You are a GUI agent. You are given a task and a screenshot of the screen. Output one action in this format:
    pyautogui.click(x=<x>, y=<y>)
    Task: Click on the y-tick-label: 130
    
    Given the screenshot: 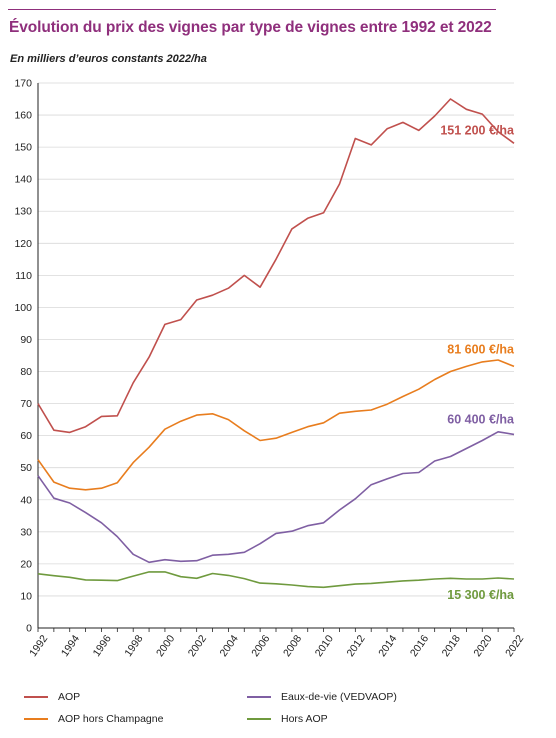 What is the action you would take?
    pyautogui.click(x=23, y=212)
    